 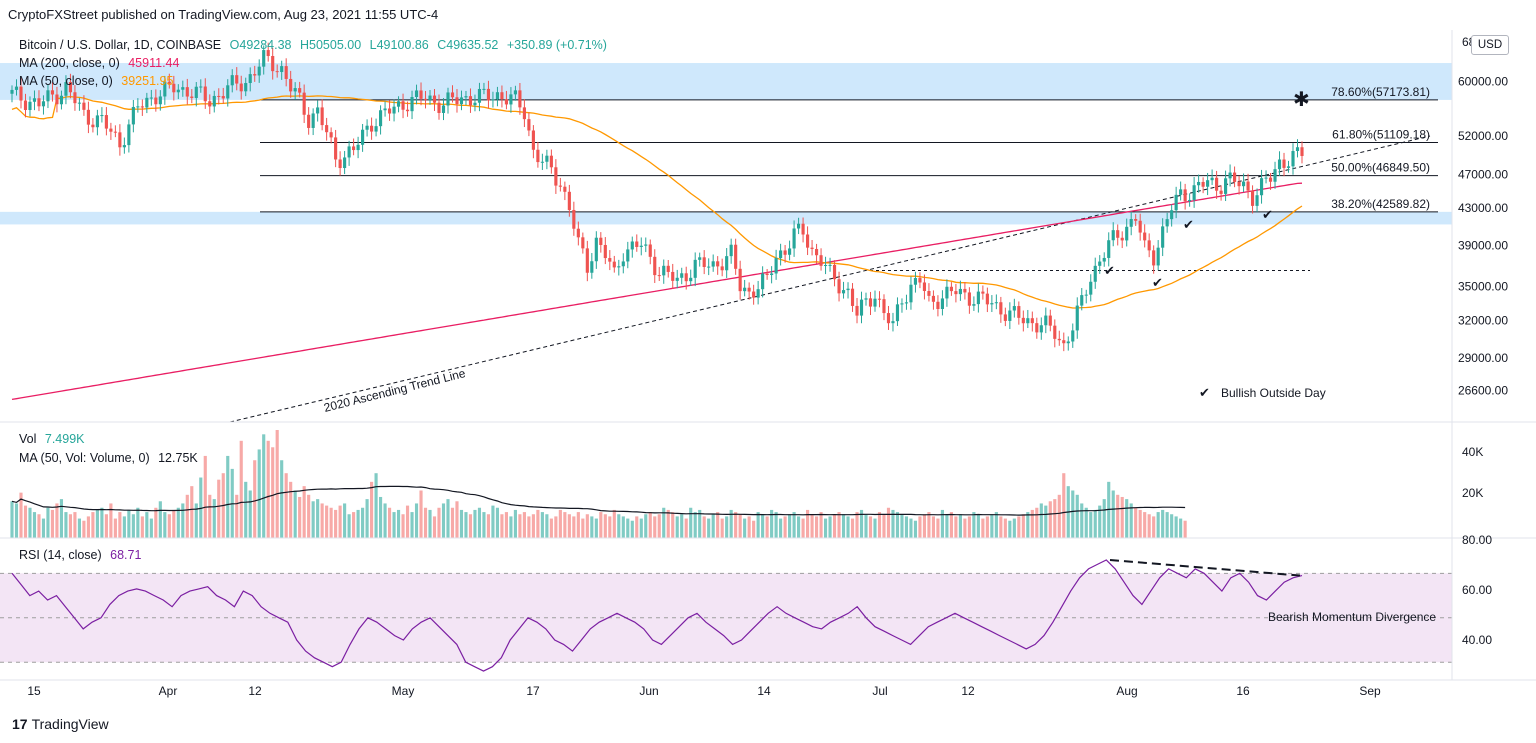 I want to click on price-tick-label: 47000.00, so click(x=1483, y=174).